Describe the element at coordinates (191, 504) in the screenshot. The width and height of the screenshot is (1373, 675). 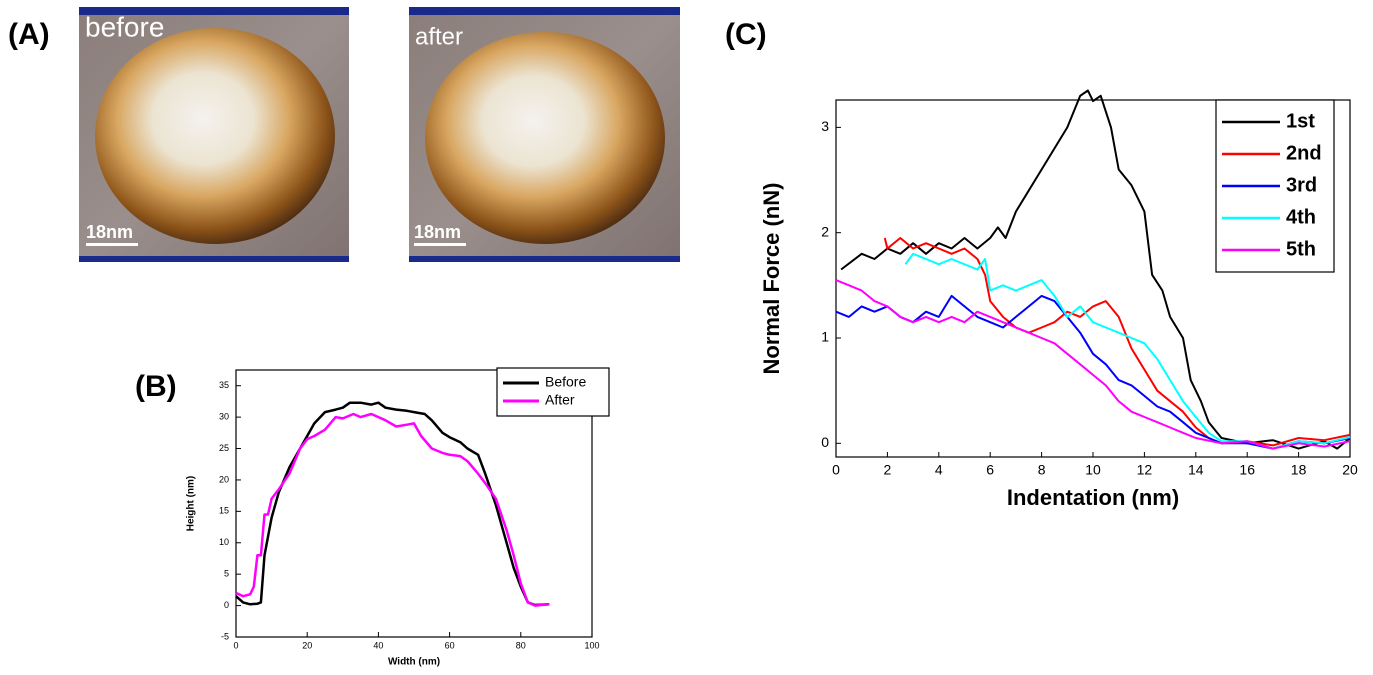
I see `y-axis-label: Height (nm)` at that location.